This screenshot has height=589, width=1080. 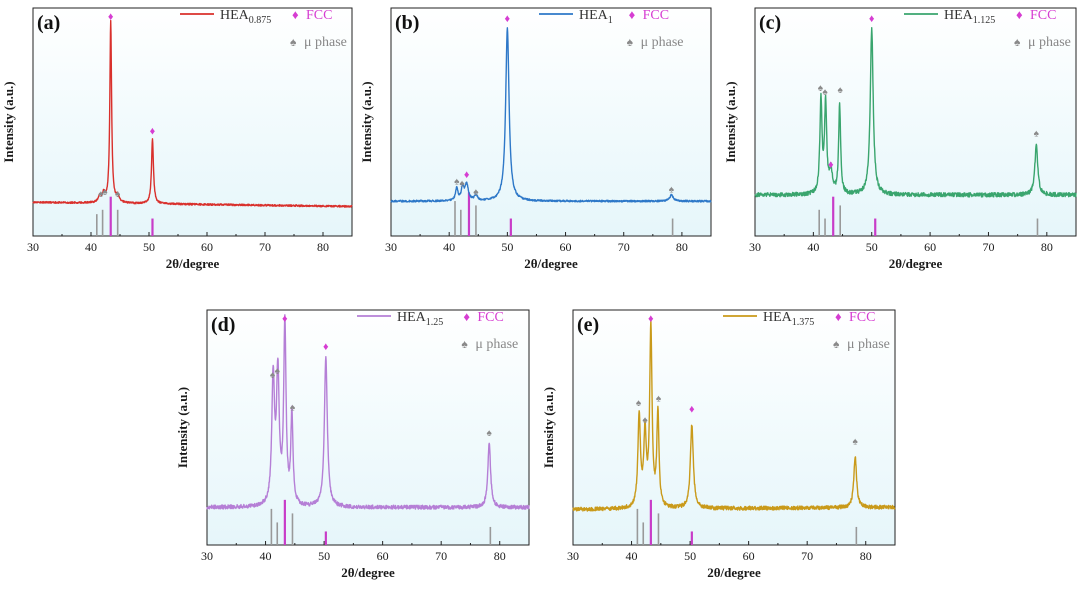 What do you see at coordinates (611, 28) in the screenshot?
I see `legend: HEA1 ♦ FCC ♠ μ phase` at bounding box center [611, 28].